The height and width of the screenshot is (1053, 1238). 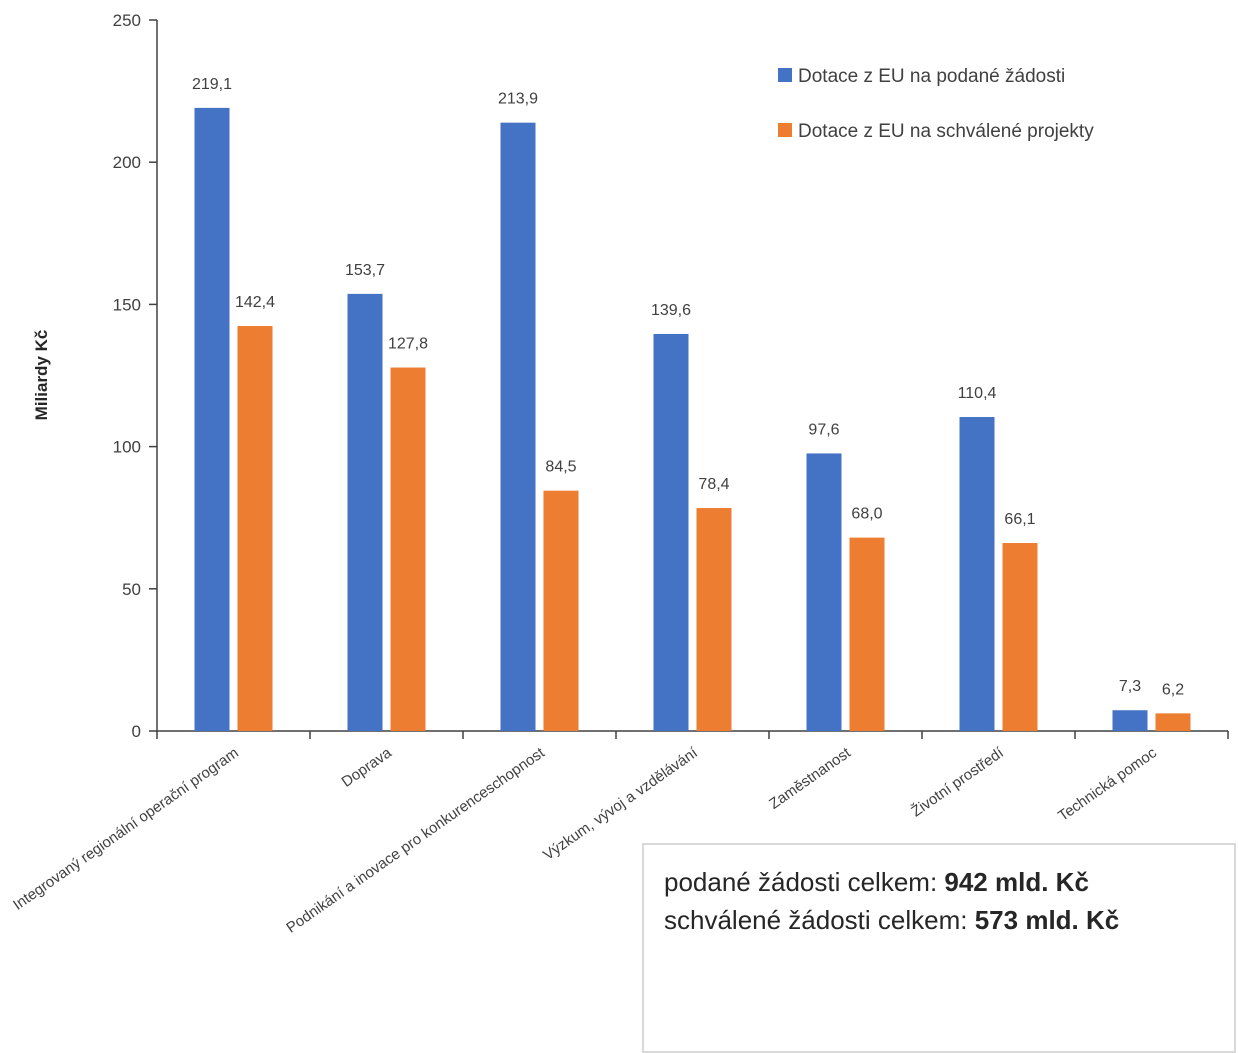 What do you see at coordinates (823, 429) in the screenshot?
I see `data-label: 97,6` at bounding box center [823, 429].